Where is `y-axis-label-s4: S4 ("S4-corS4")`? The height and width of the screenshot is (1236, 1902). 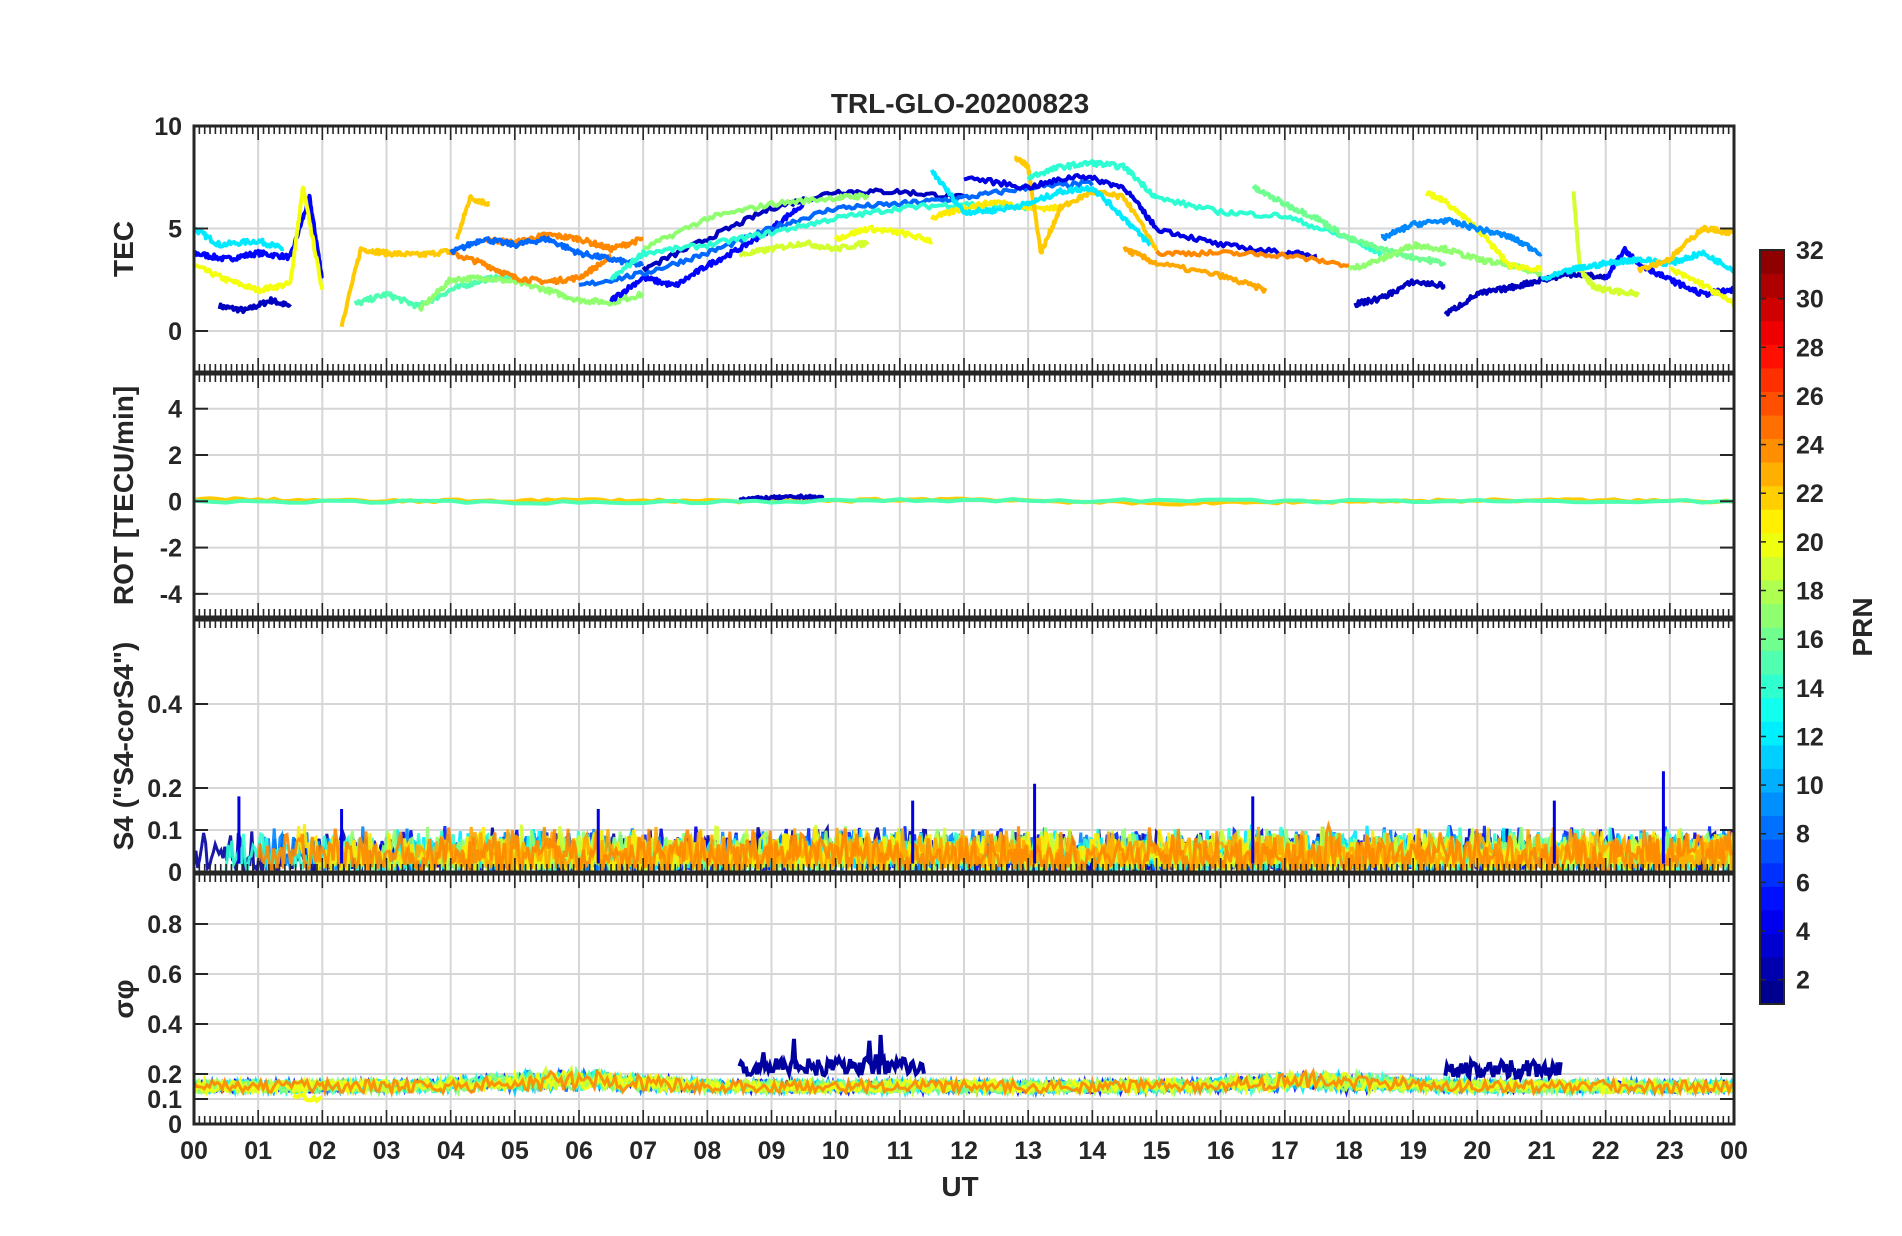 y-axis-label-s4: S4 ("S4-corS4") is located at coordinates (123, 746).